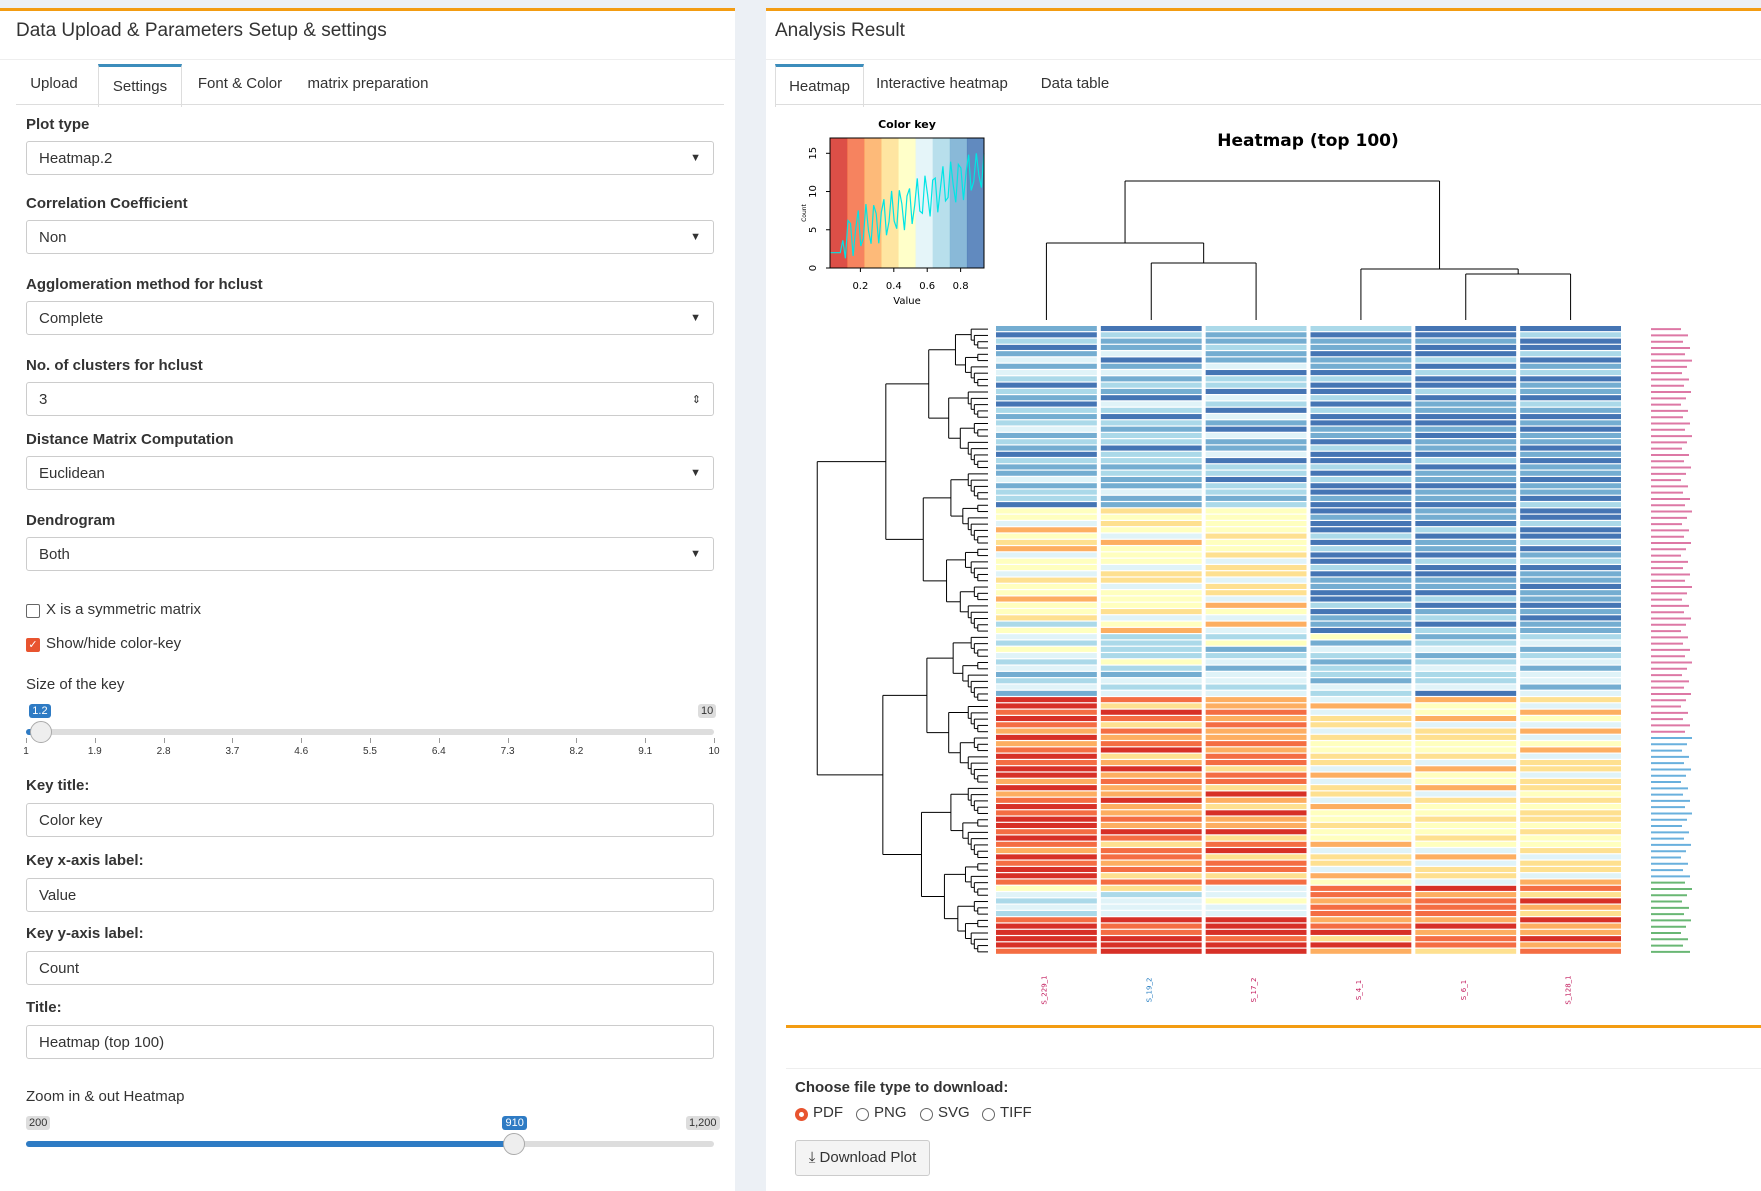  Describe the element at coordinates (370, 968) in the screenshot. I see `text-input: Count` at that location.